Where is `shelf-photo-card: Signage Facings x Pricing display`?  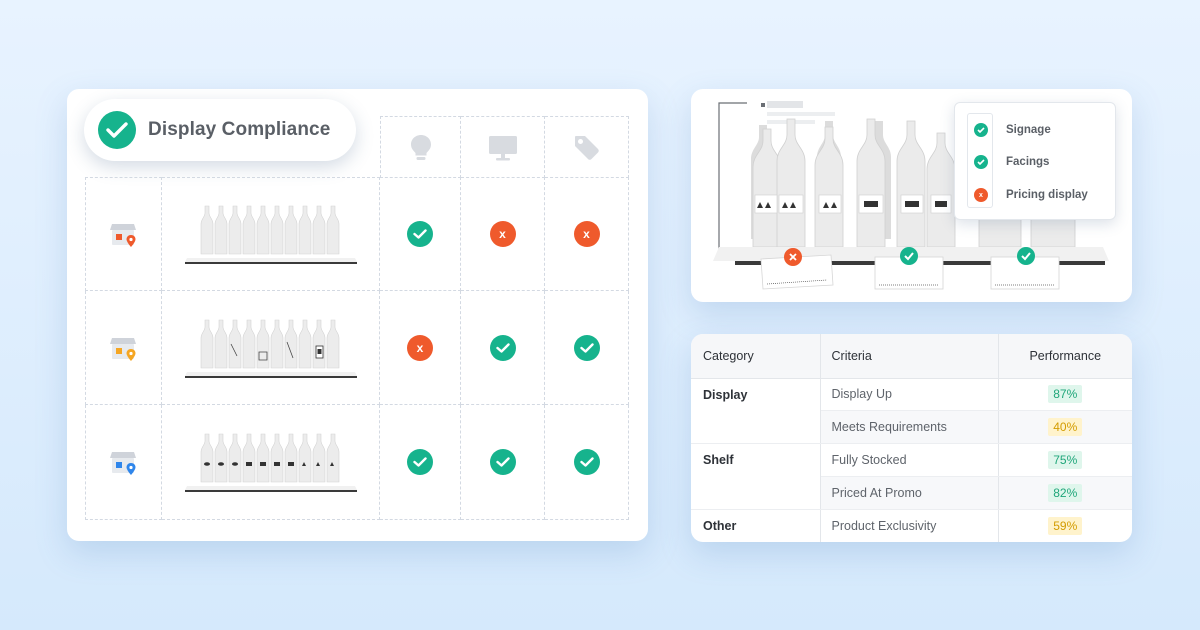
shelf-photo-card: Signage Facings x Pricing display is located at coordinates (911, 195).